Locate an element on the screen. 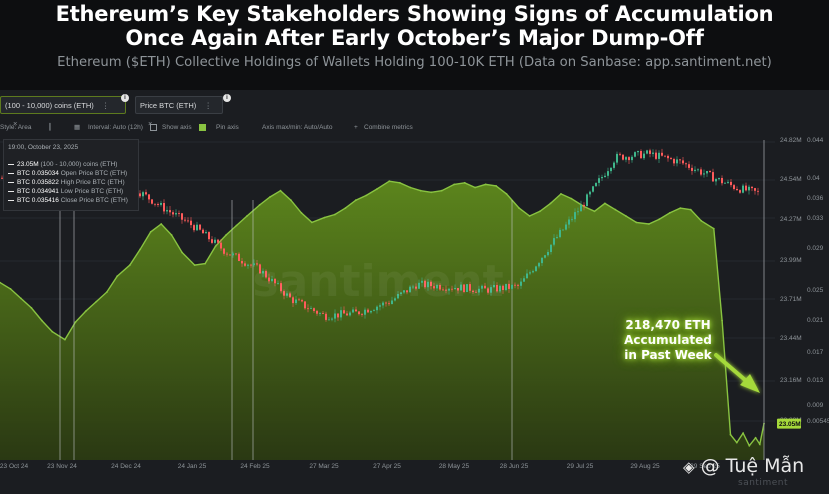  metric-tab-holdings: (100 - 10,000) coins (ETH) ⋮ × is located at coordinates (63, 112).